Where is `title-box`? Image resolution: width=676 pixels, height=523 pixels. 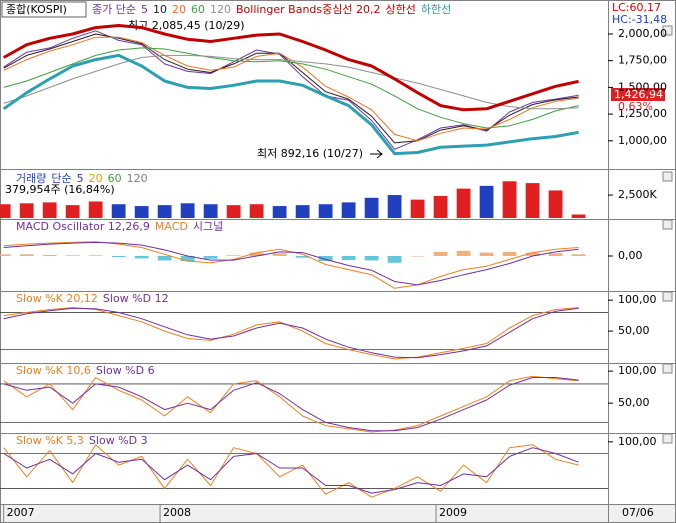
title-box is located at coordinates (44, 9).